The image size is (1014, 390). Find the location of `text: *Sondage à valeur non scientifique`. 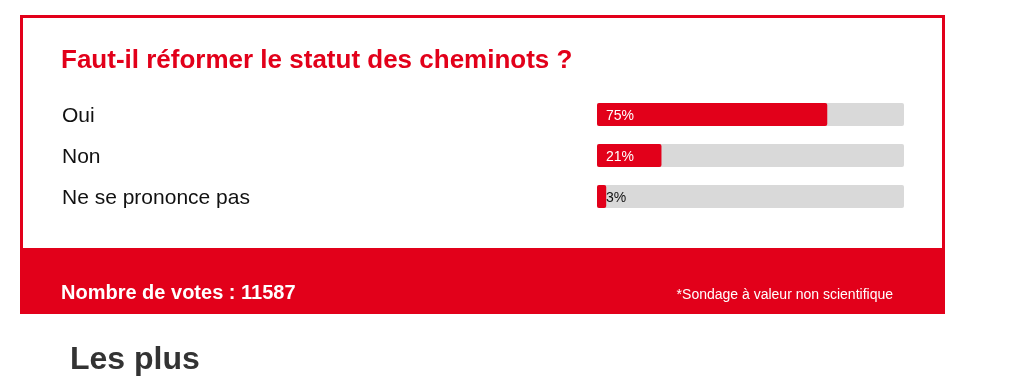

text: *Sondage à valeur non scientifique is located at coordinates (784, 294).